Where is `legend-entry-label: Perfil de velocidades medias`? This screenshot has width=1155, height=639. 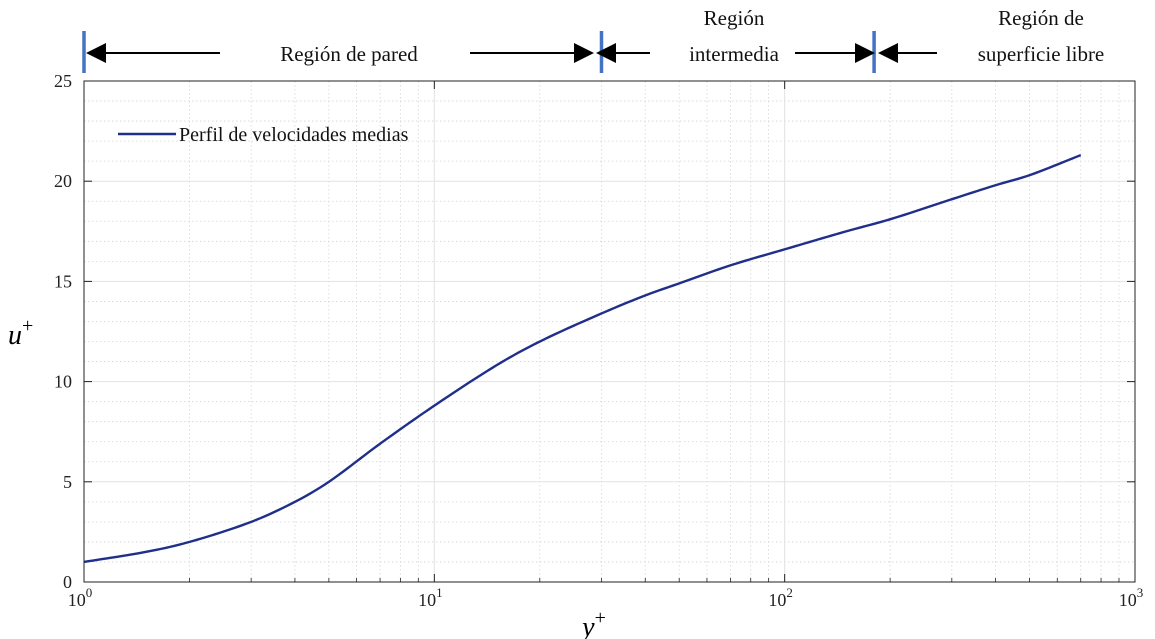
legend-entry-label: Perfil de velocidades medias is located at coordinates (294, 135).